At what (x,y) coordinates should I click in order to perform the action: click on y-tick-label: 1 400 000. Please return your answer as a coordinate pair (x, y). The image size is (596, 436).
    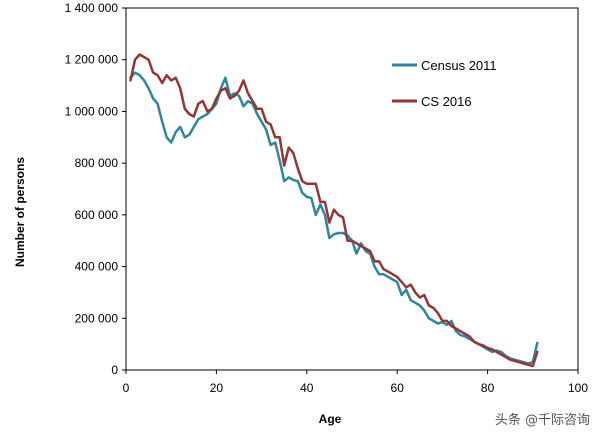
    Looking at the image, I should click on (92, 8).